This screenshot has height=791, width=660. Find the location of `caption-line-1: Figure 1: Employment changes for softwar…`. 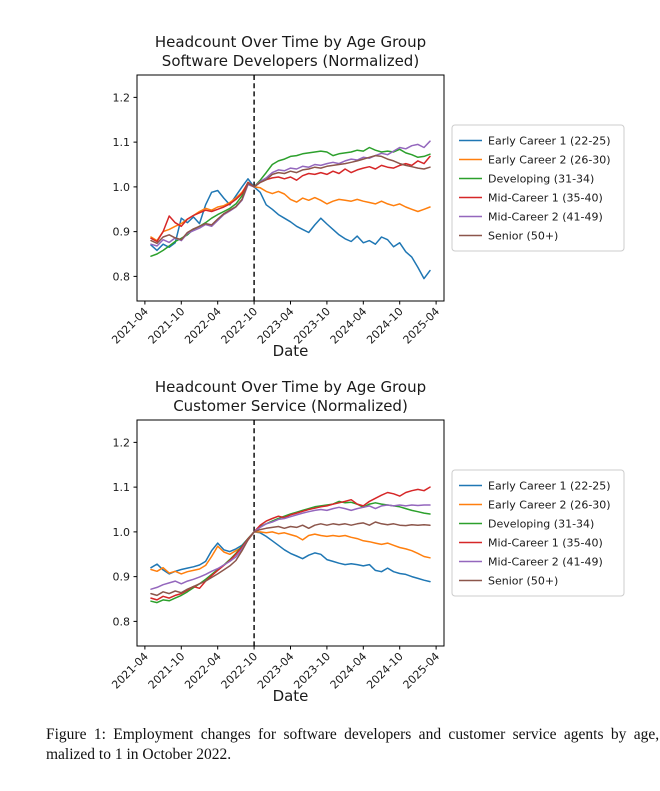

caption-line-1: Figure 1: Employment changes for softwar… is located at coordinates (353, 734).